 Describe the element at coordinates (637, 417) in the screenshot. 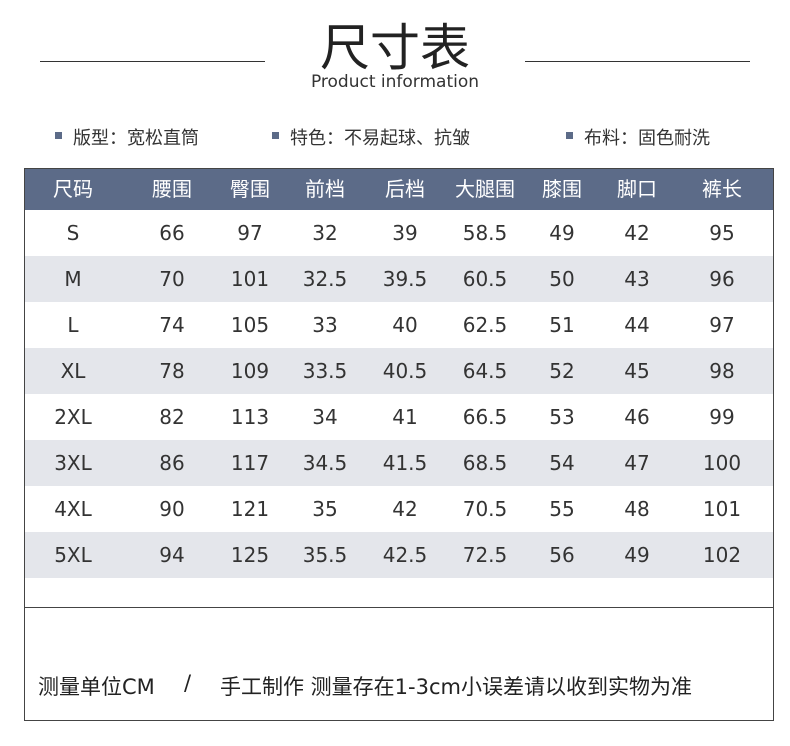

I see `cell: 46` at that location.